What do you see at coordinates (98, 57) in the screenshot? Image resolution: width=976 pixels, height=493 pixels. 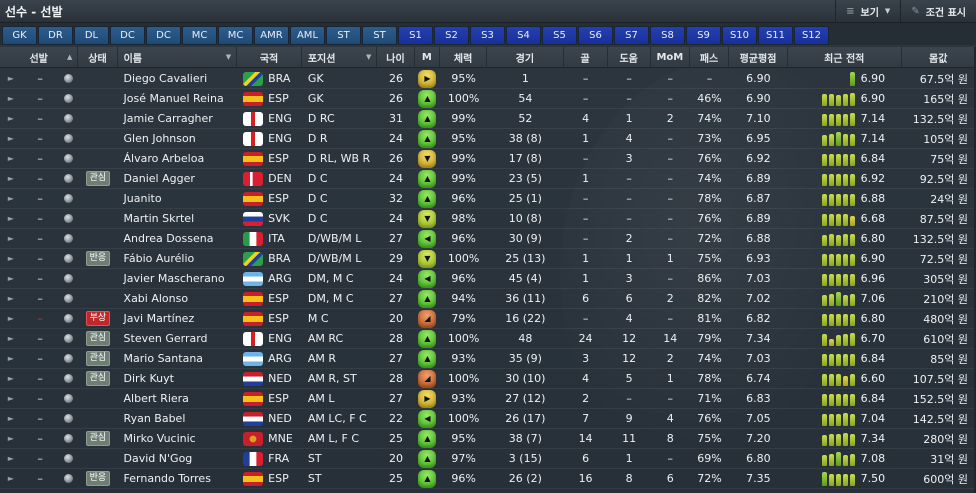 I see `column-header-status: 상태` at bounding box center [98, 57].